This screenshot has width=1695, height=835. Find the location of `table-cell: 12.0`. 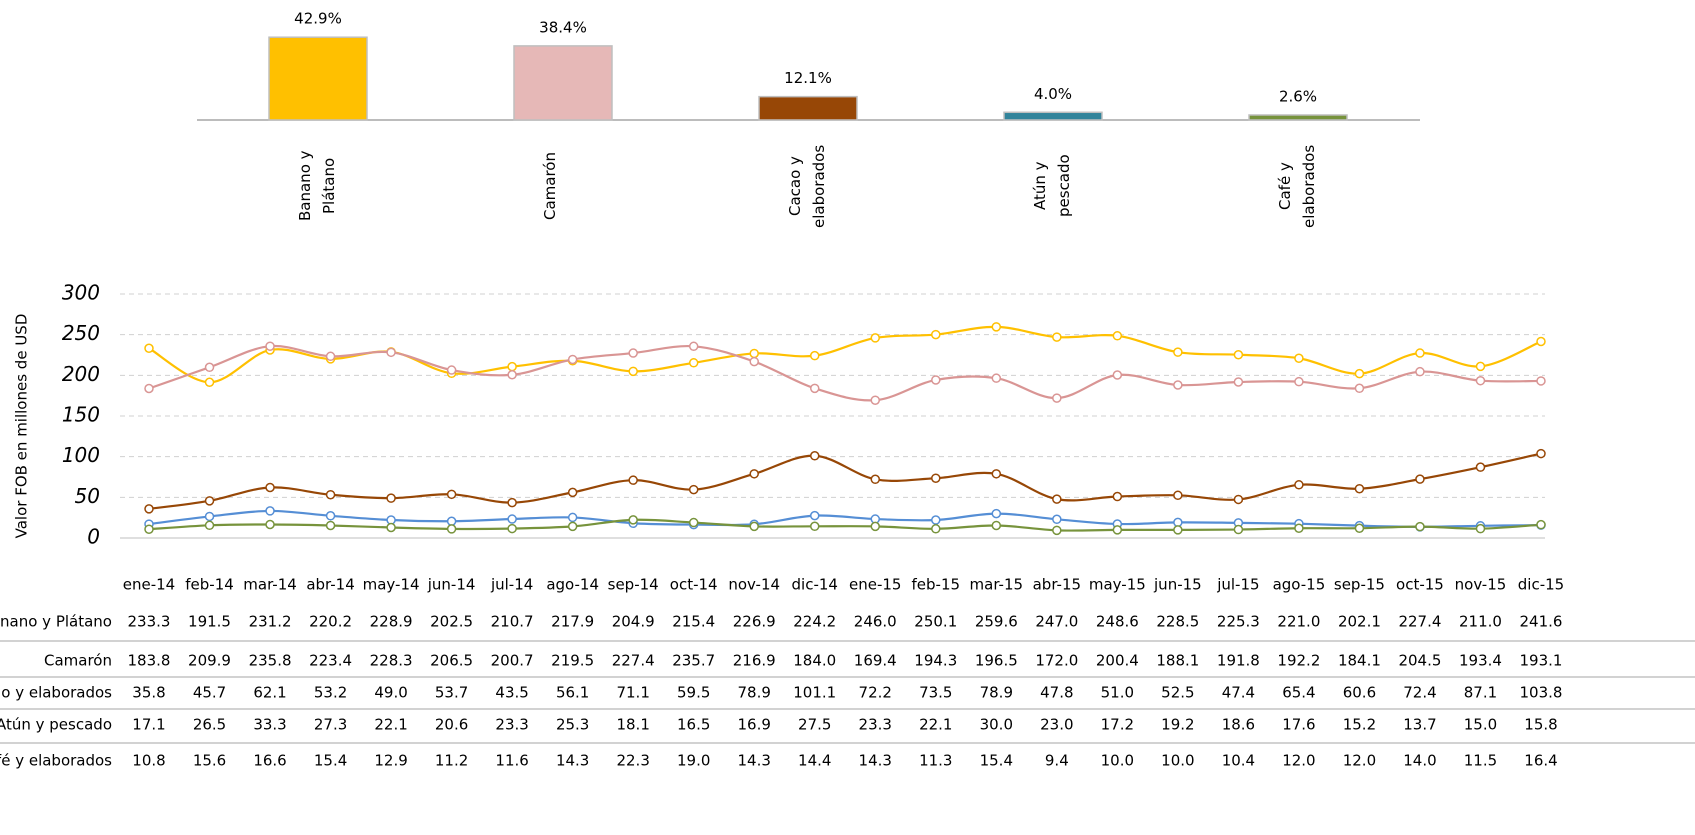

table-cell: 12.0 is located at coordinates (1298, 761).